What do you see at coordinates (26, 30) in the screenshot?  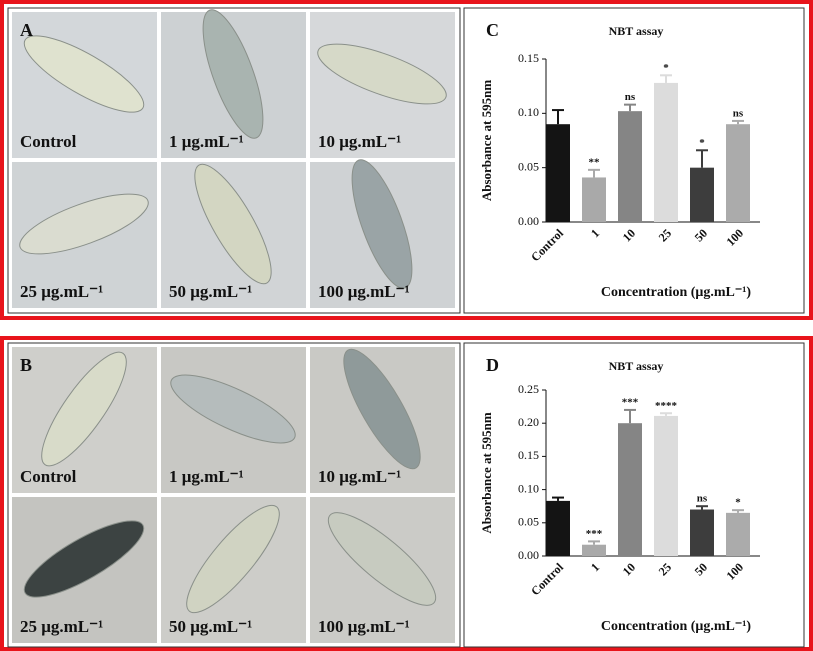 I see `panel-letter: A` at bounding box center [26, 30].